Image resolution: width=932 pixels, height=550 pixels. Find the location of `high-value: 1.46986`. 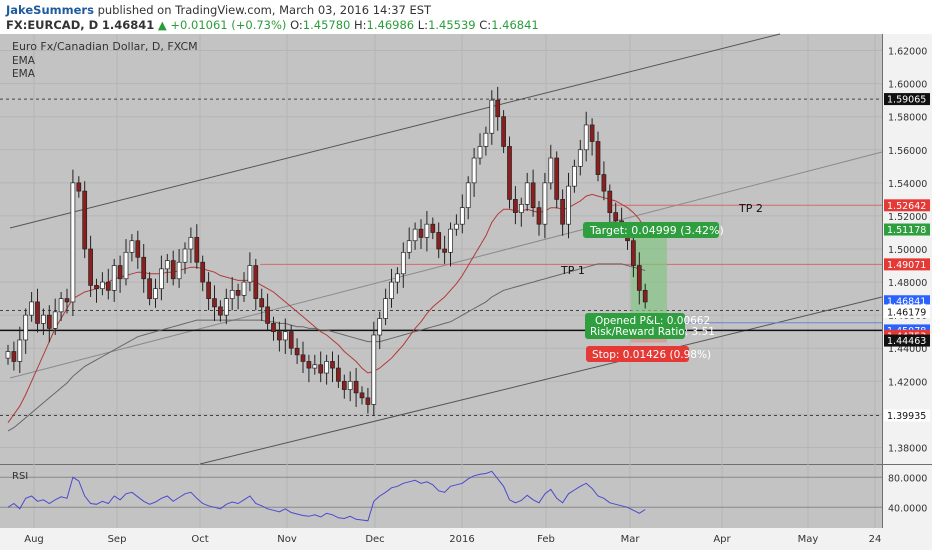

high-value: 1.46986 is located at coordinates (390, 25).